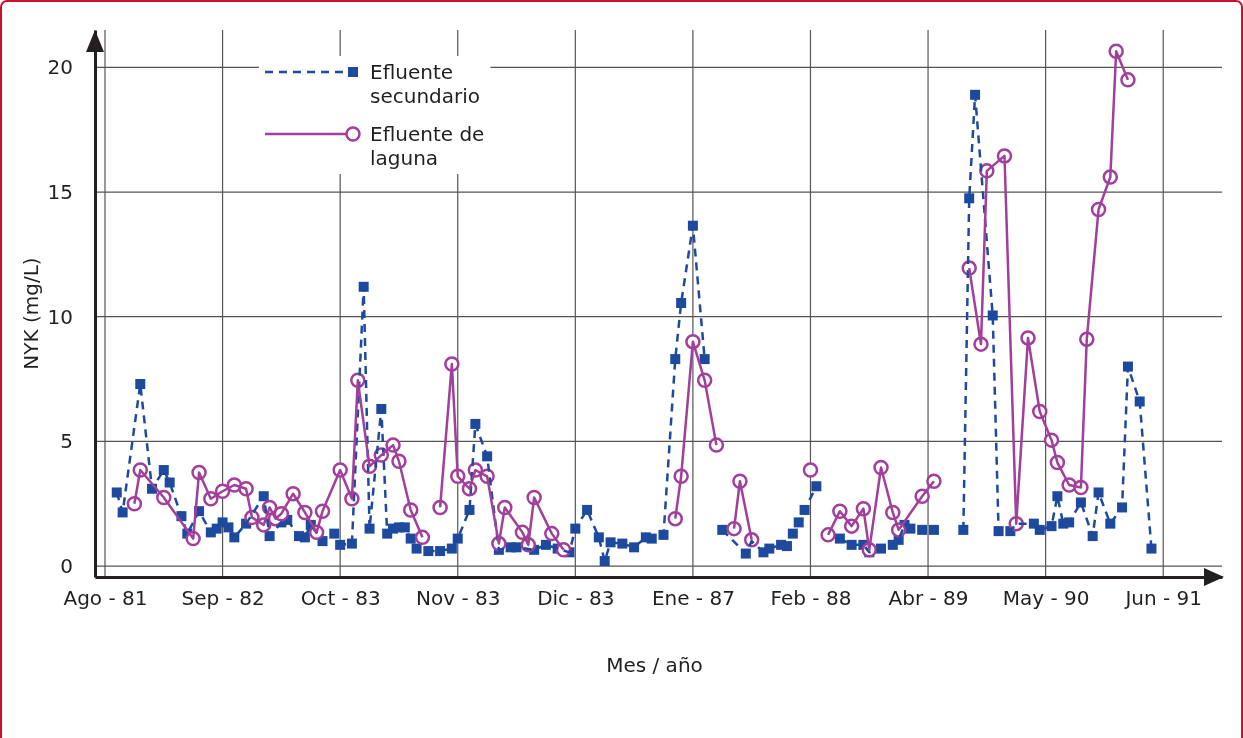 The image size is (1243, 738). I want to click on y-tick-label: 15, so click(60, 191).